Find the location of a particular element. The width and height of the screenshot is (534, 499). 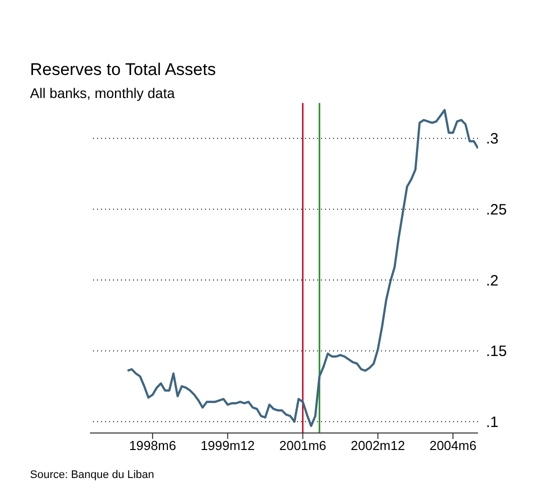

y-tick-label: .1 is located at coordinates (492, 422).